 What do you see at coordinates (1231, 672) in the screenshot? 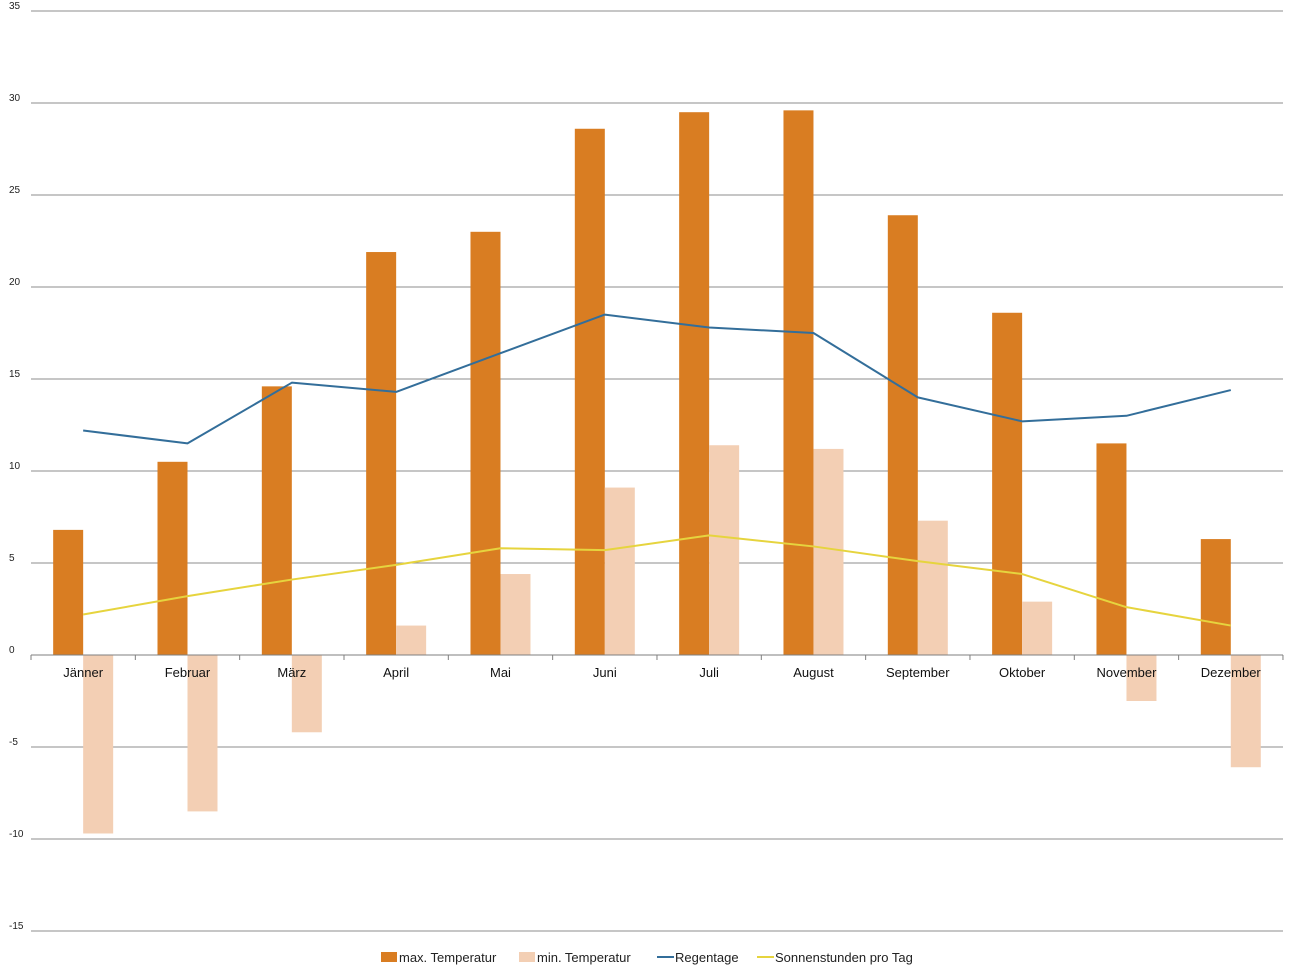
I see `category-label: Dezember` at bounding box center [1231, 672].